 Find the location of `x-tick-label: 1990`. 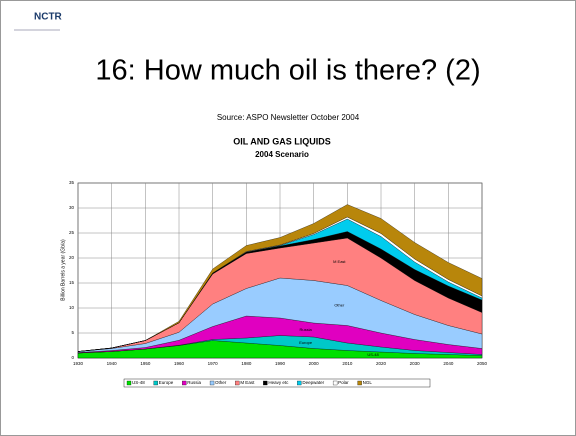

x-tick-label: 1990 is located at coordinates (280, 363).